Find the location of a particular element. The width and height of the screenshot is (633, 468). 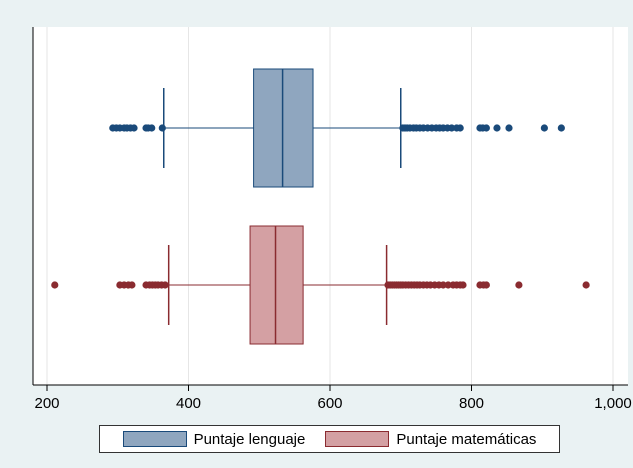

legend: Puntaje lenguaje Puntaje matemáticas is located at coordinates (329, 439).